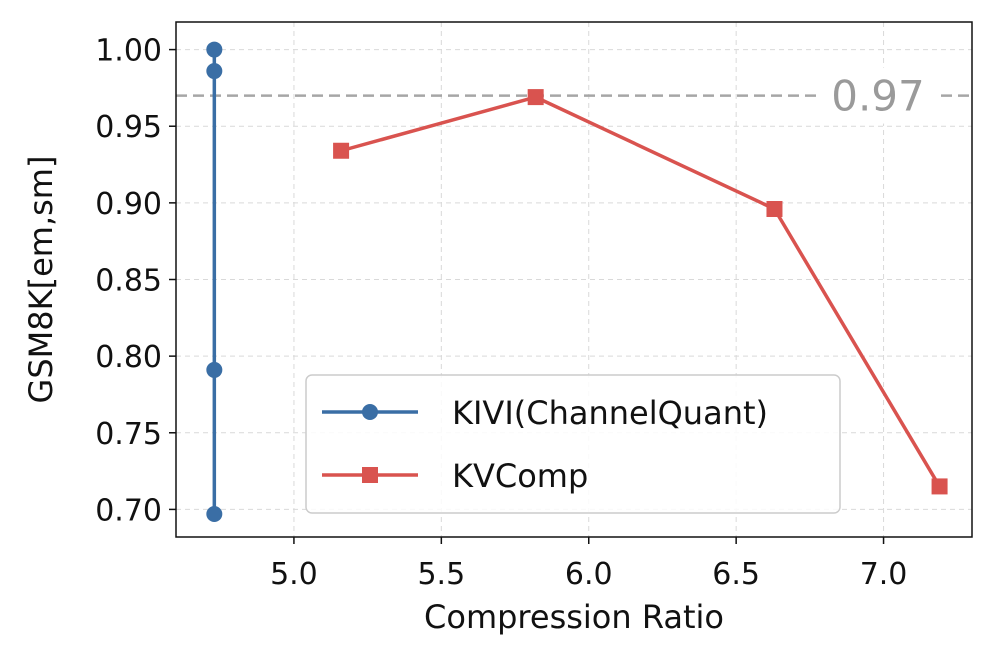  Describe the element at coordinates (520, 476) in the screenshot. I see `legend-label: KVComp` at that location.